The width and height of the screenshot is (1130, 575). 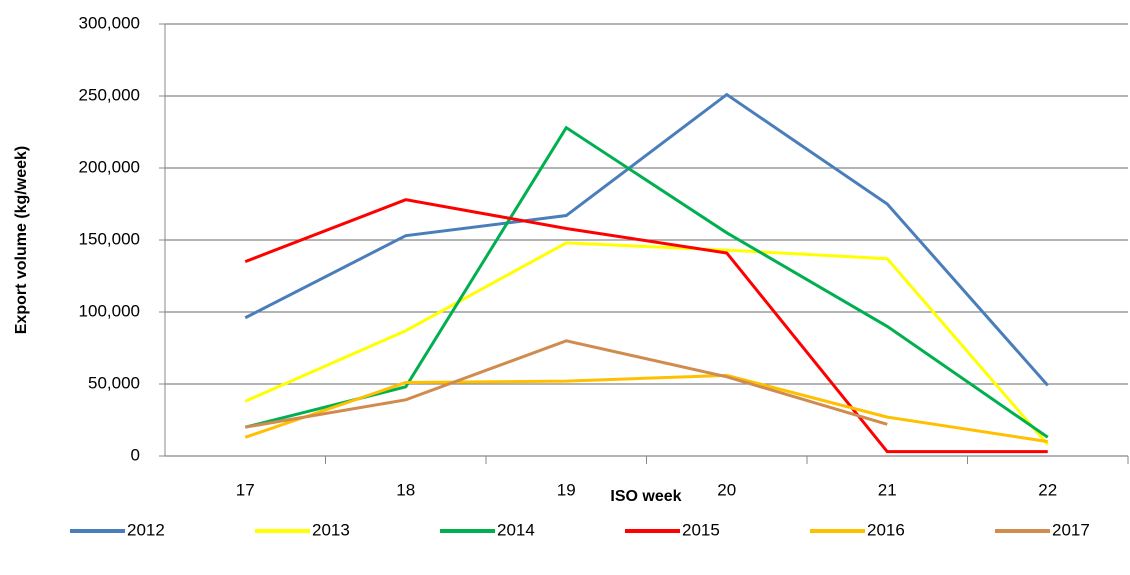 What do you see at coordinates (245, 489) in the screenshot?
I see `x-tick-label: 17` at bounding box center [245, 489].